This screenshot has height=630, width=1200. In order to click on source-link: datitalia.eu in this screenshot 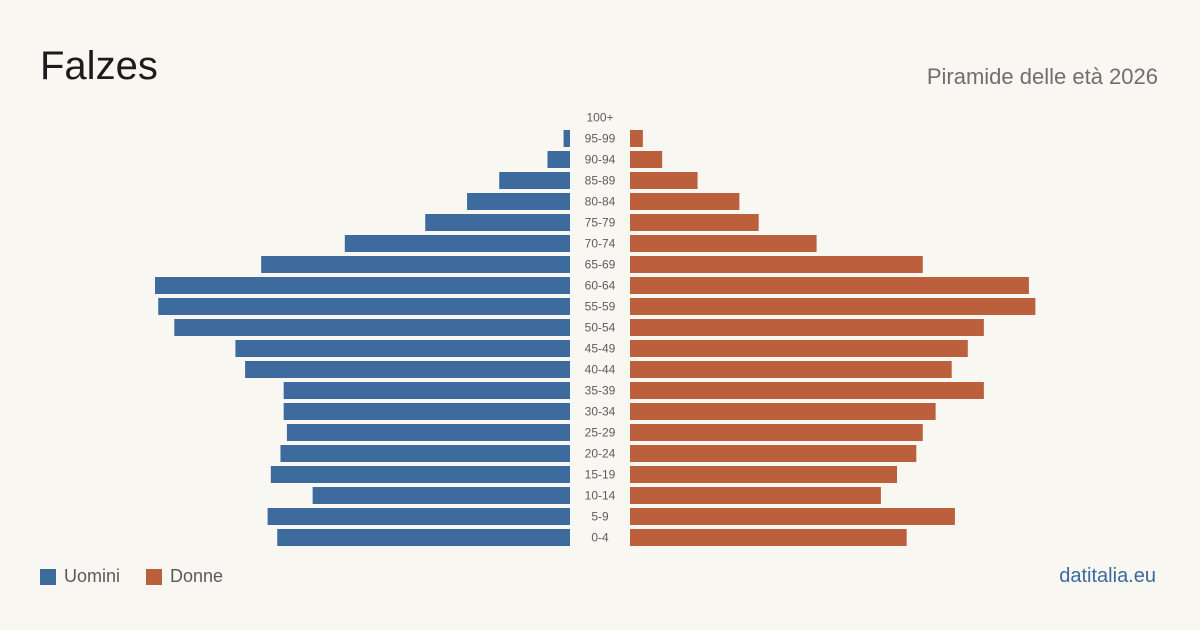, I will do `click(1107, 576)`.